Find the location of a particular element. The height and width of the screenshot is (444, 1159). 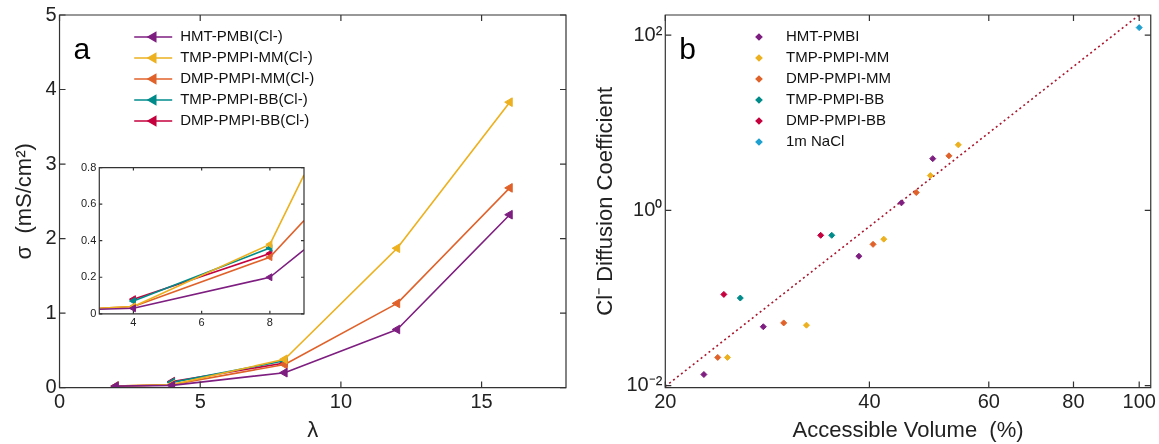

legend-label: HMT-PMBI(Cl-) is located at coordinates (231, 36).